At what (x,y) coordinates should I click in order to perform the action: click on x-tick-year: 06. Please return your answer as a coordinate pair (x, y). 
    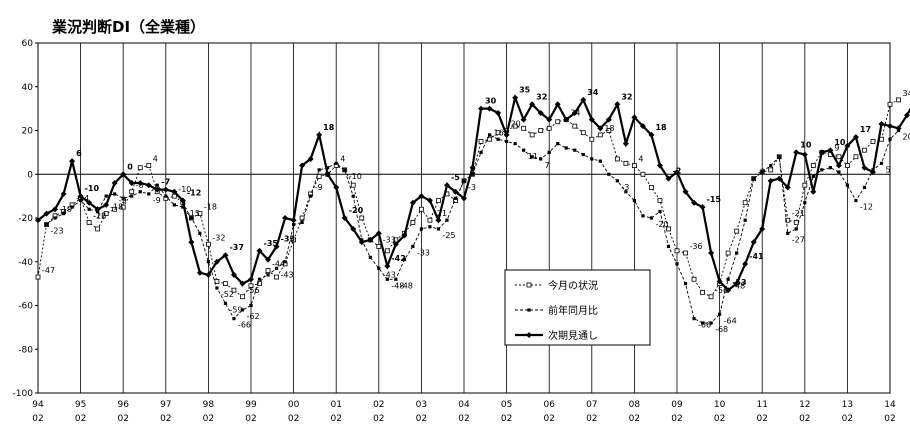
    Looking at the image, I should click on (549, 405).